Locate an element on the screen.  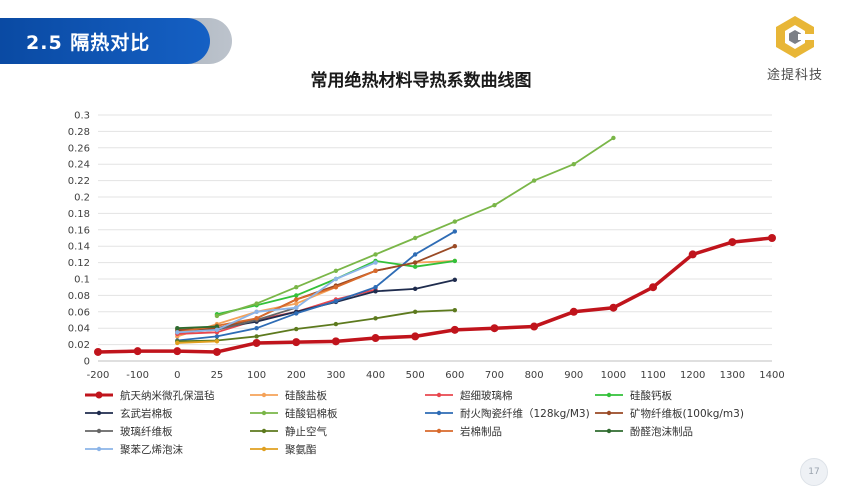
y-tick-label: 0.14 is located at coordinates (79, 247).